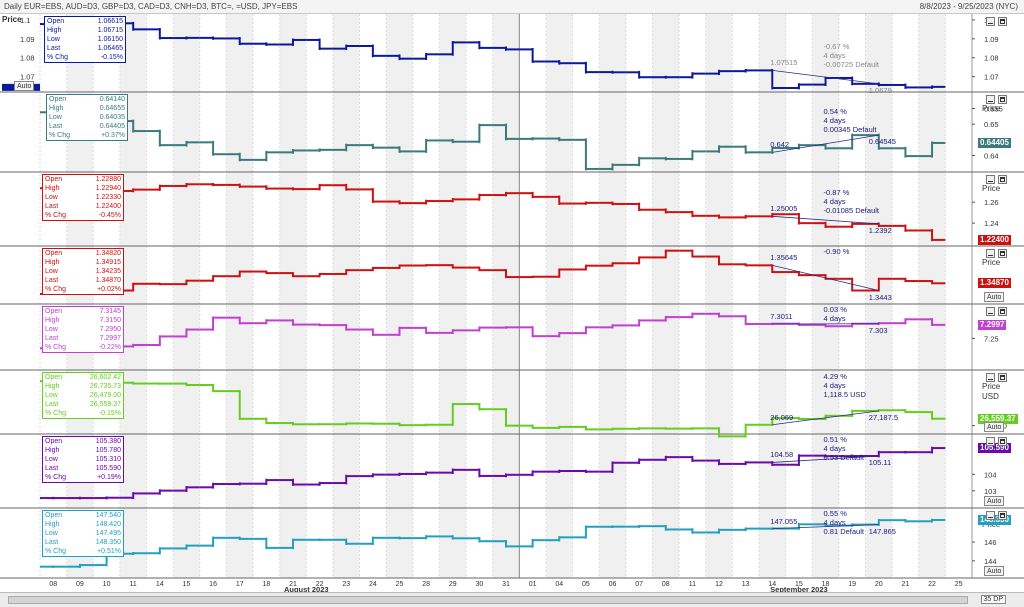 The image size is (1024, 607). What do you see at coordinates (83, 477) in the screenshot?
I see `info-row: % Chg +0.19%` at bounding box center [83, 477].